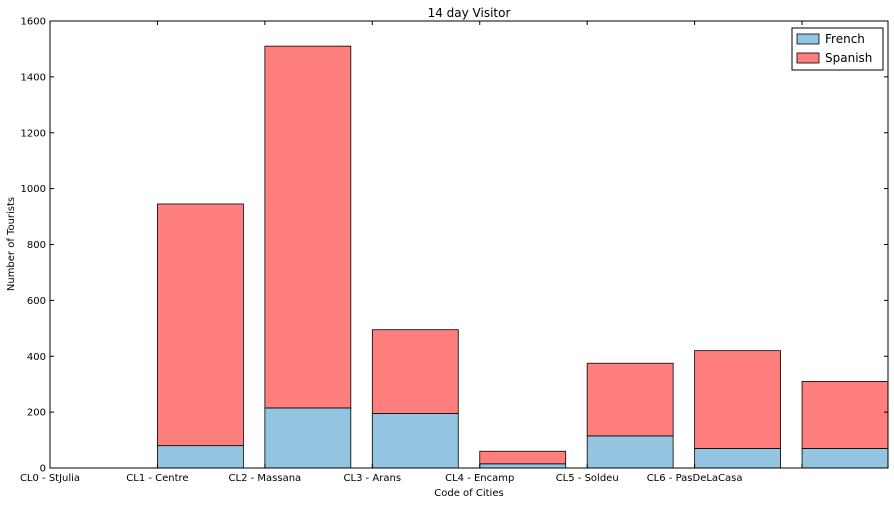 Image resolution: width=894 pixels, height=508 pixels. What do you see at coordinates (43, 469) in the screenshot?
I see `y-tick-label: 0` at bounding box center [43, 469].